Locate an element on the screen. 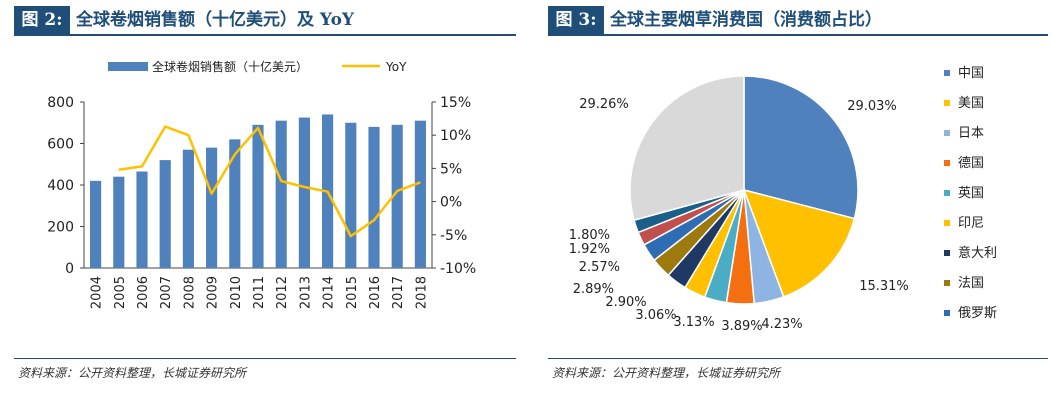 Image resolution: width=1052 pixels, height=412 pixels. figure-2-title: 全球卷烟销售额（十亿美元）及 YoY is located at coordinates (215, 20).